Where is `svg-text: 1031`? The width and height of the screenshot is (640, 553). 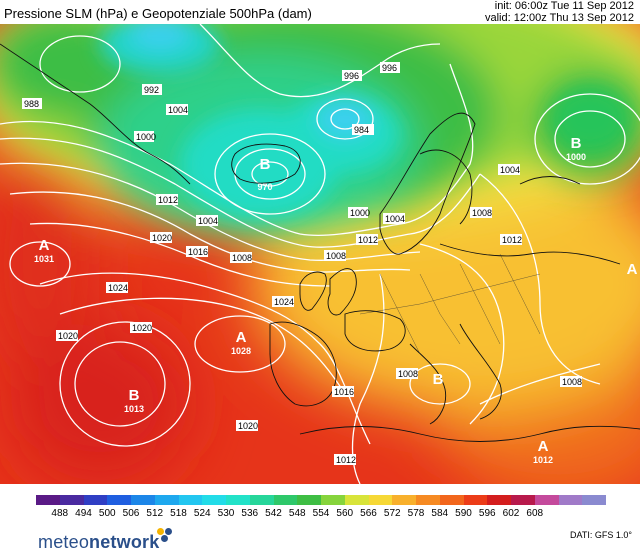
svg-text: 1031 is located at coordinates (44, 259).